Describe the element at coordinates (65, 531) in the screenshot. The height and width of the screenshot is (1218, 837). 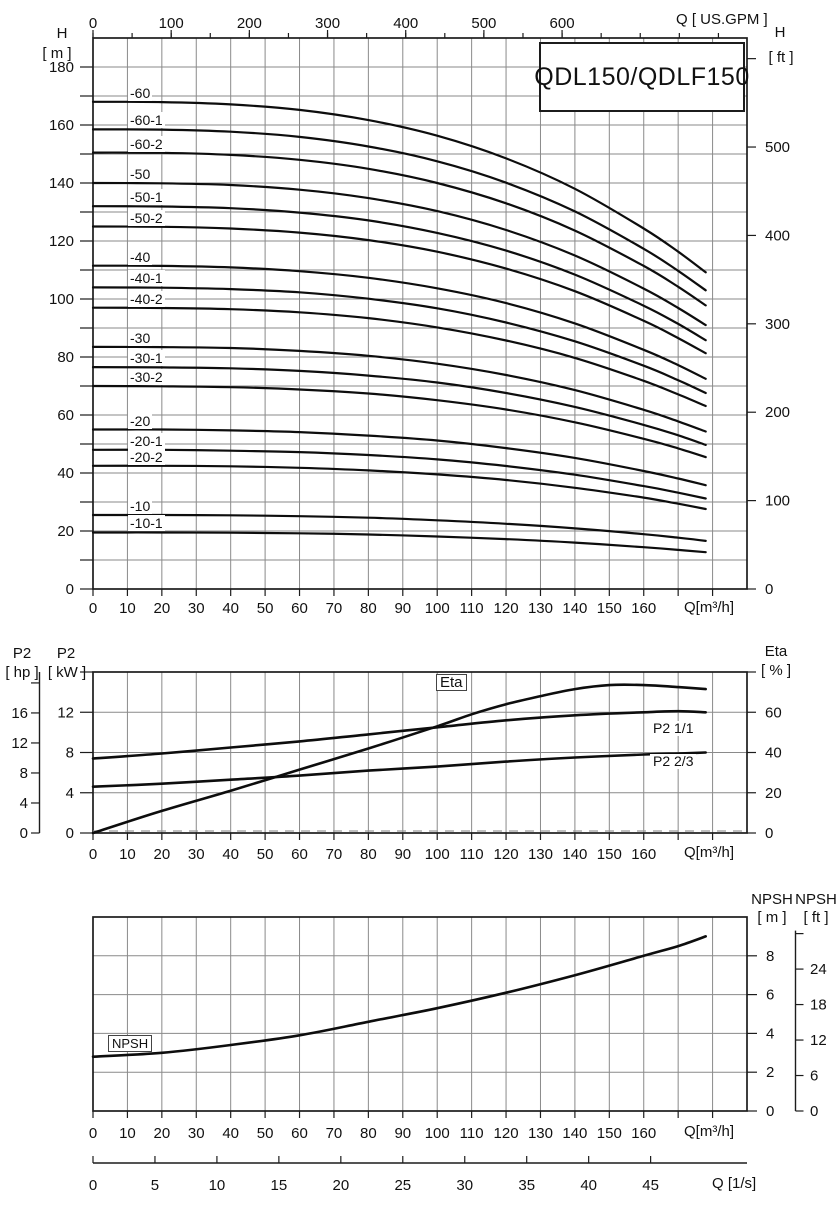
I see `h-axis-tick-label: 20` at that location.